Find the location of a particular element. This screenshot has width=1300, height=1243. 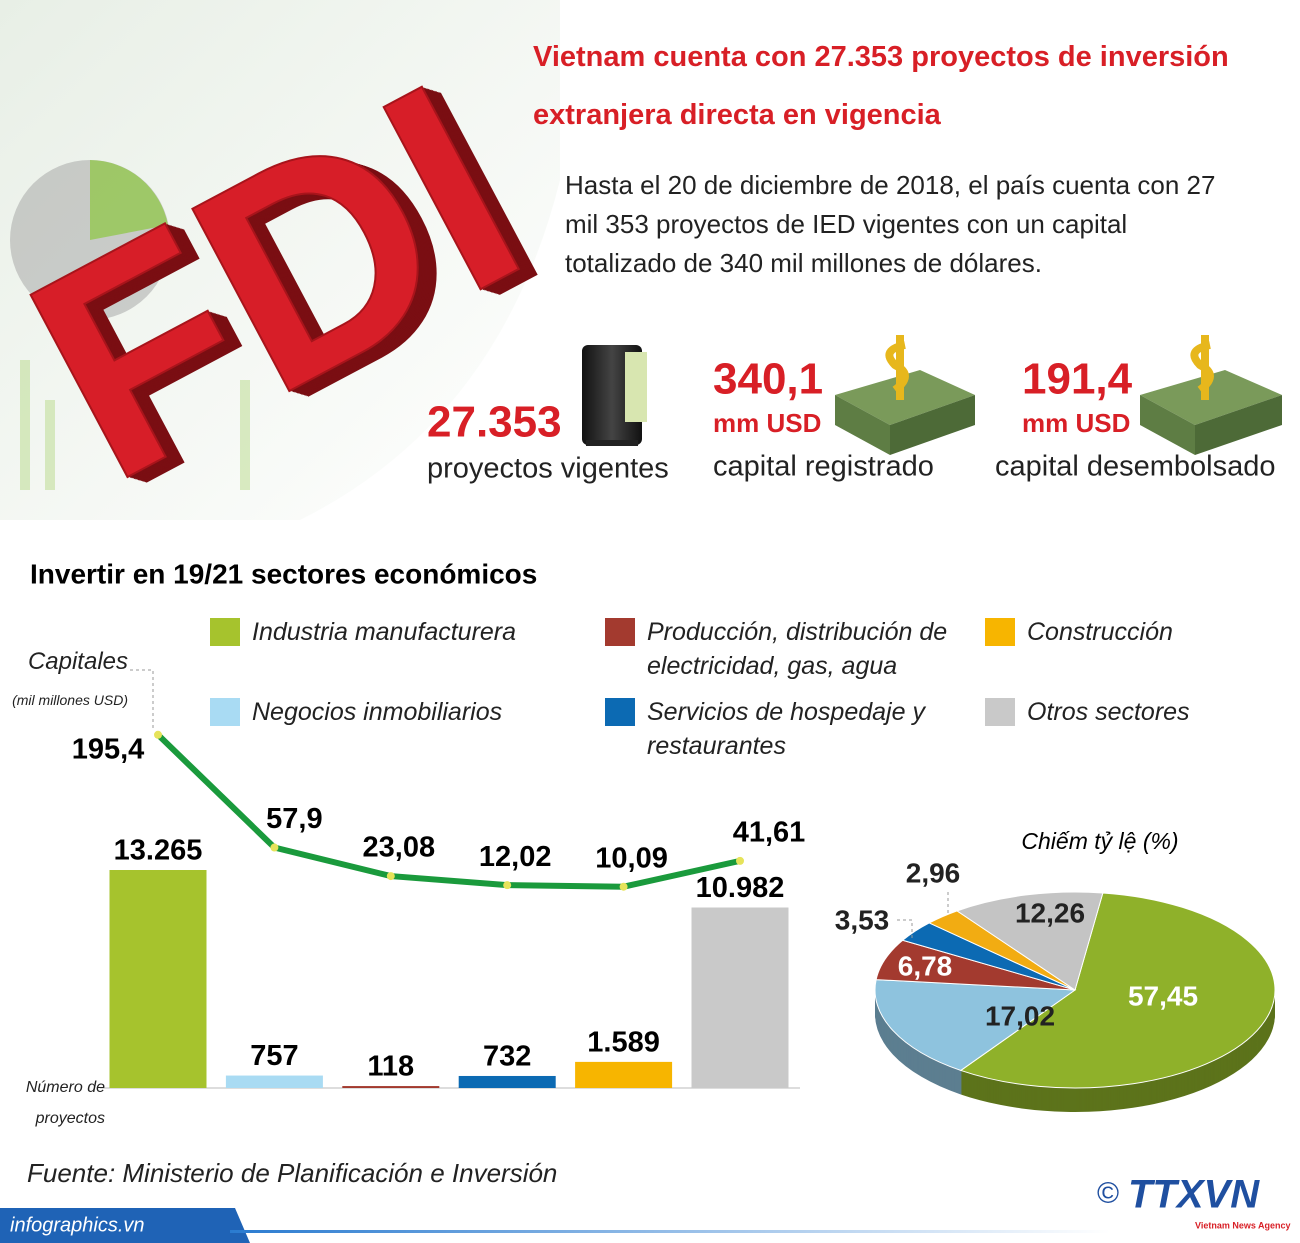

stat-label: capital registrado is located at coordinates (823, 467).